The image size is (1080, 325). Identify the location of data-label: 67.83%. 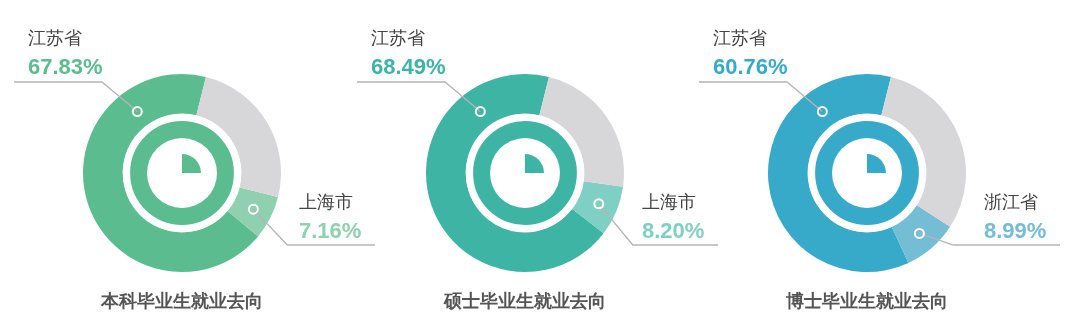
(65, 66).